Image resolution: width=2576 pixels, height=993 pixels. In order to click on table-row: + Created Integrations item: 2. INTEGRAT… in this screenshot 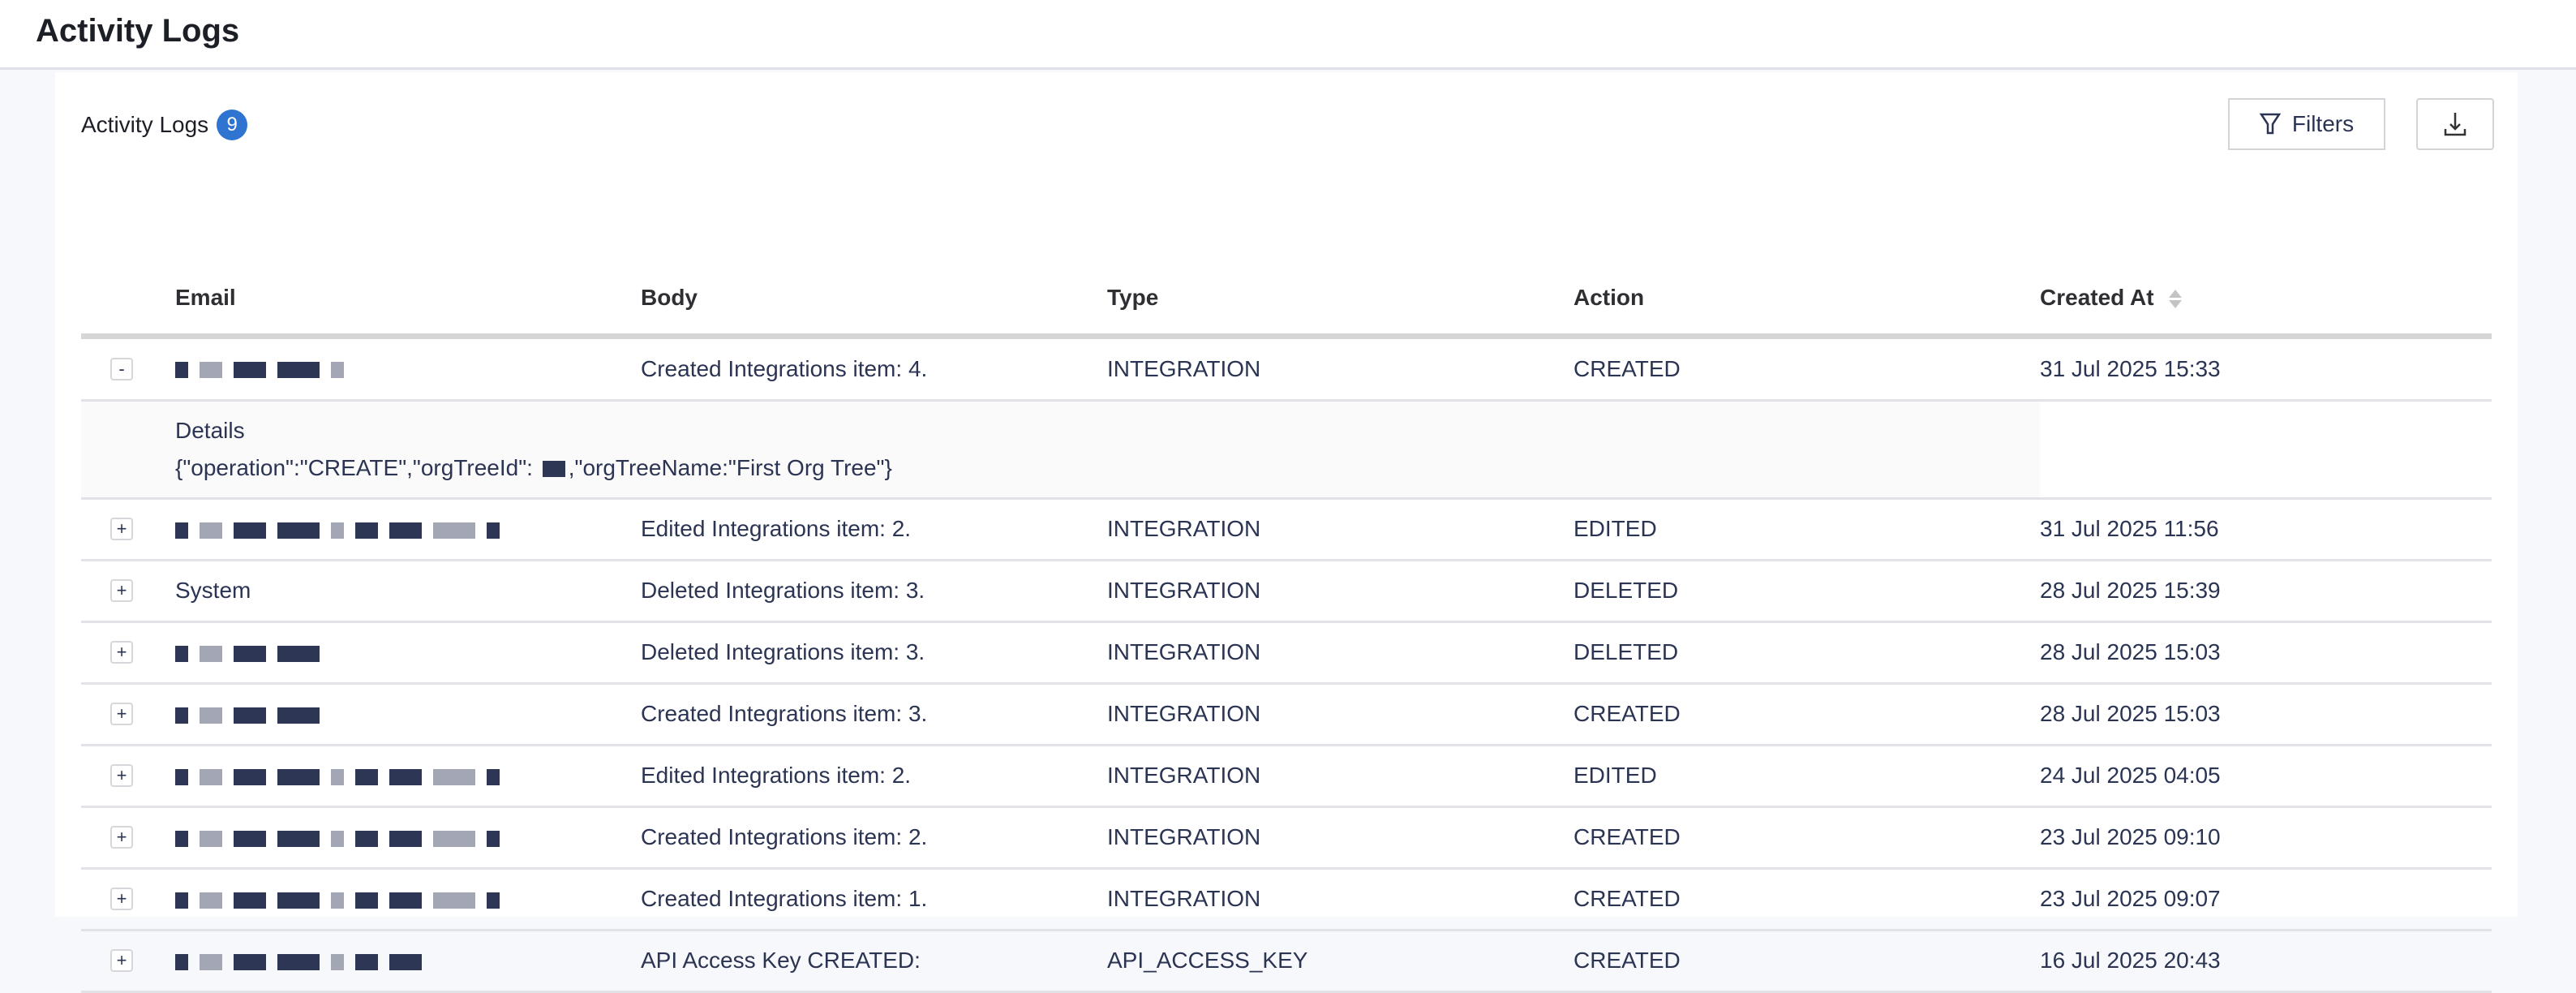, I will do `click(1286, 838)`.